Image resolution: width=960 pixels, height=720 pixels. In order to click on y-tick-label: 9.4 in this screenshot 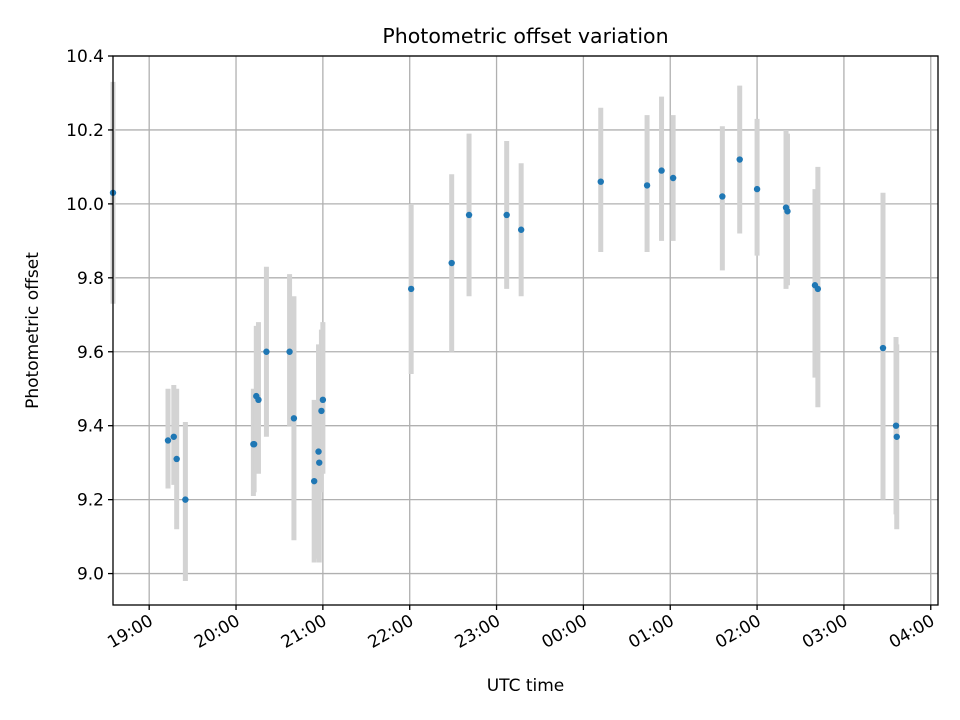, I will do `click(90, 427)`.